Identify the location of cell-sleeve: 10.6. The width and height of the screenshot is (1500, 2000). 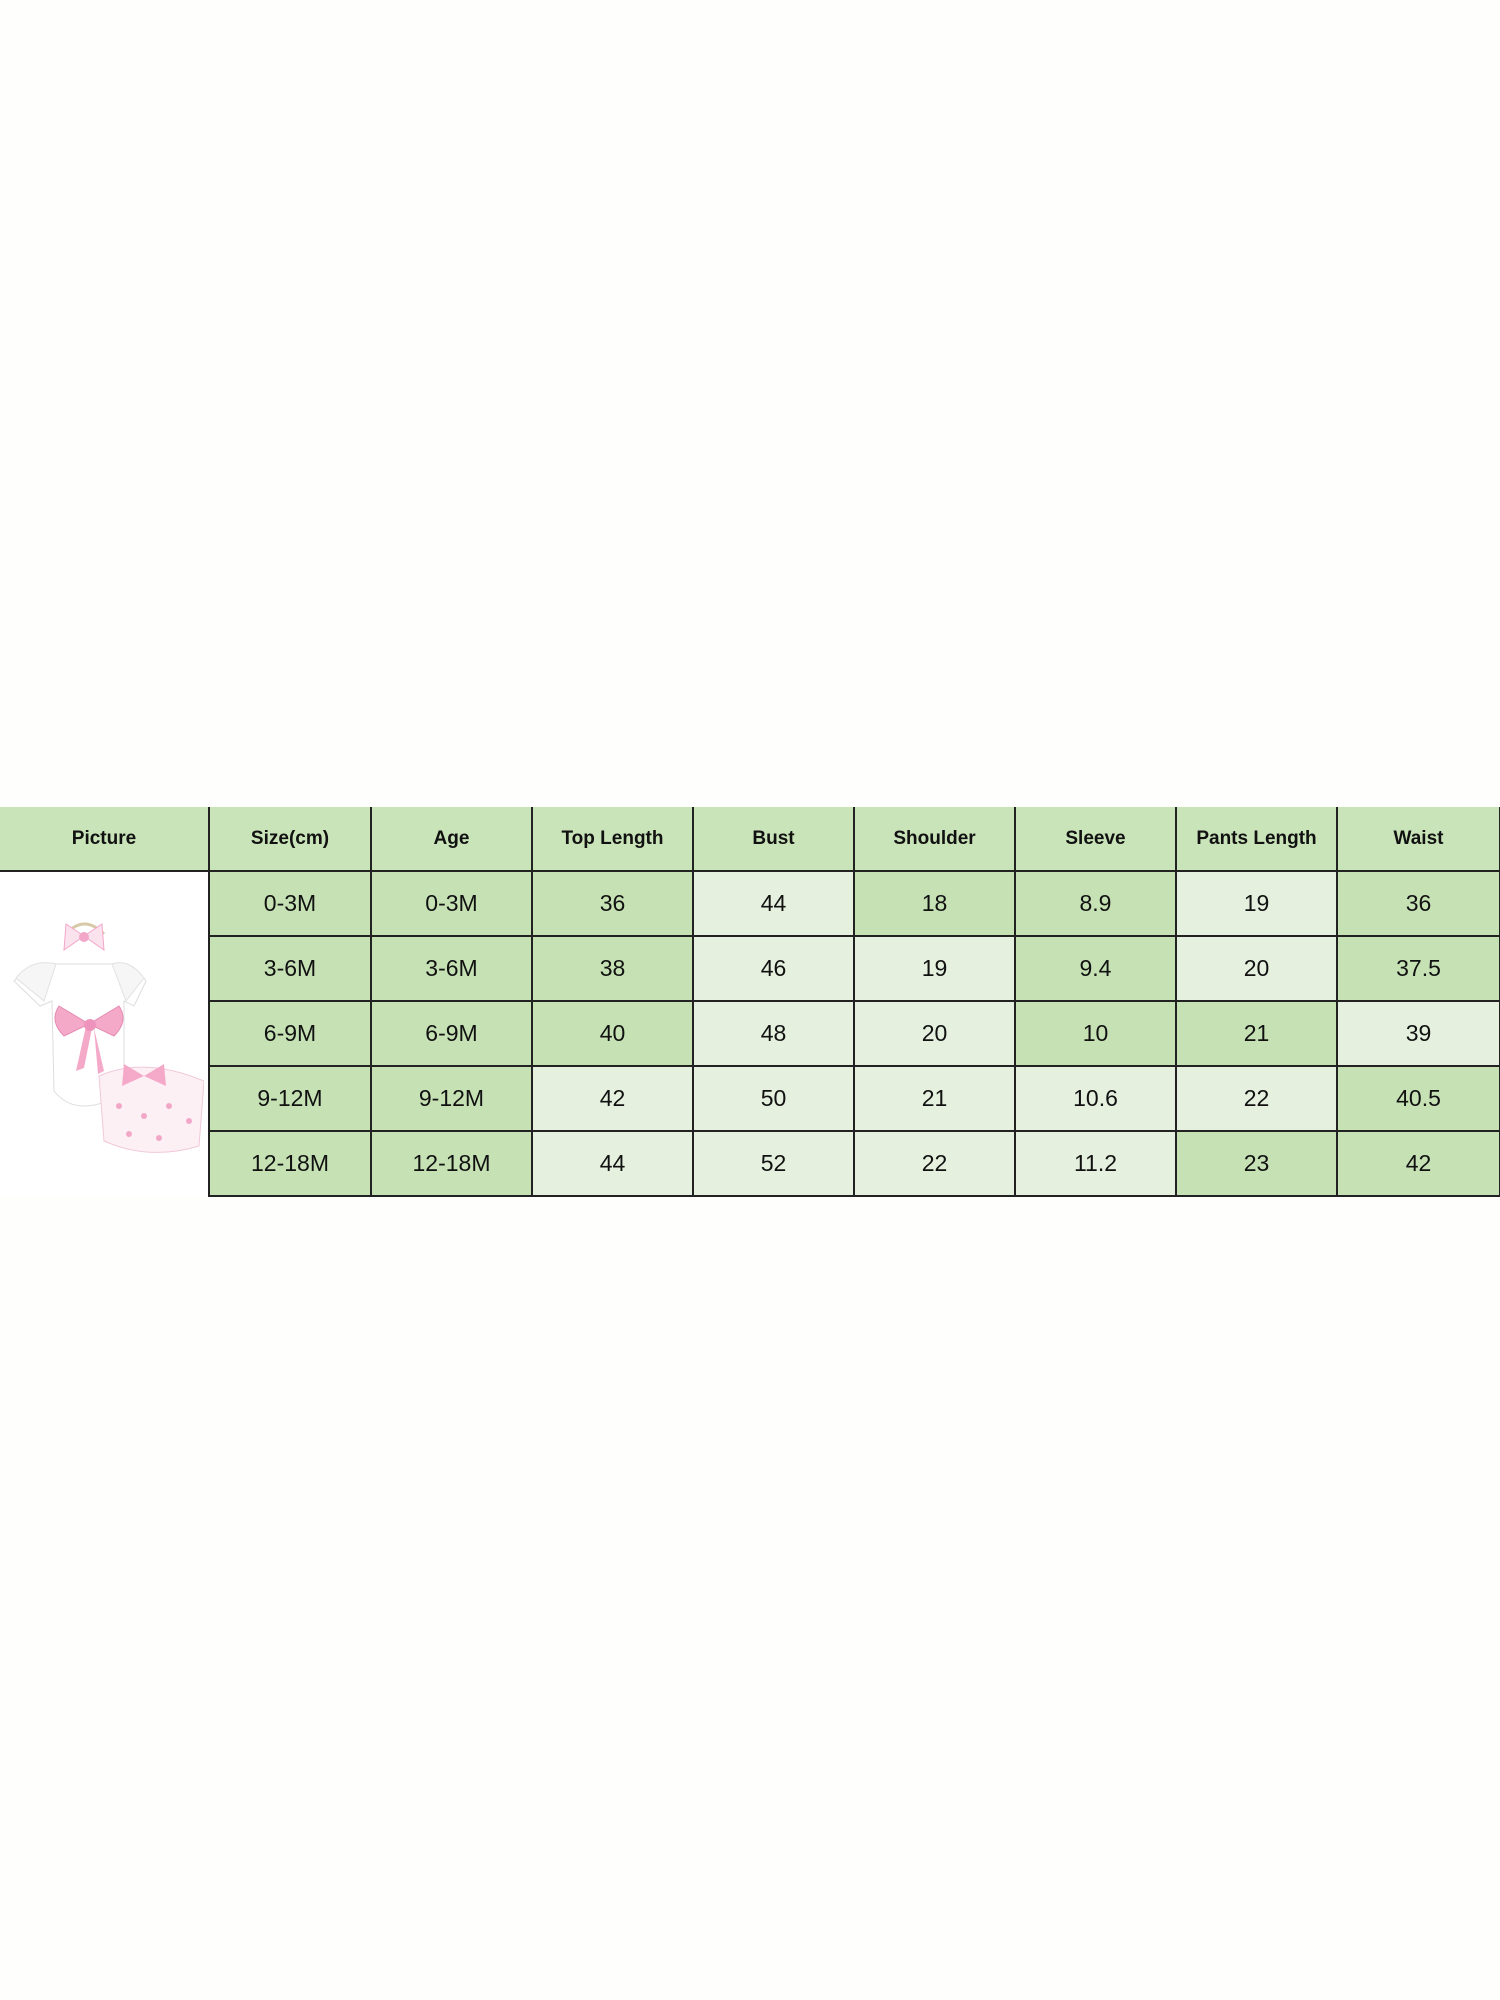
(1095, 1098).